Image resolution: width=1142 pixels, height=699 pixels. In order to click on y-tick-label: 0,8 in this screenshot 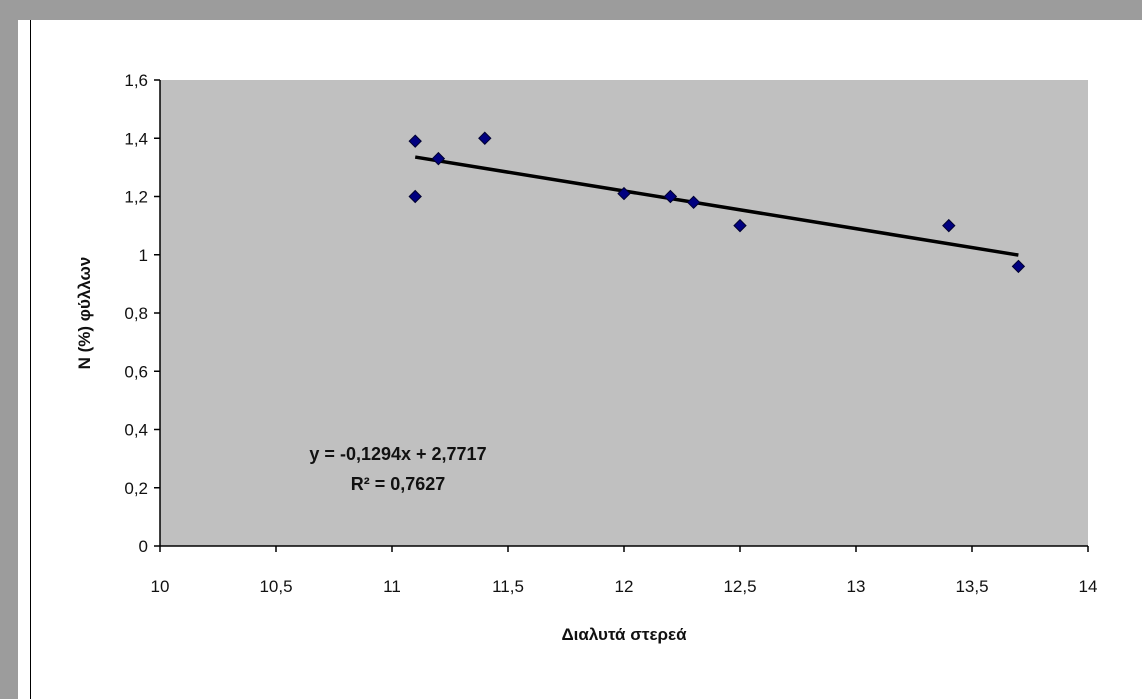, I will do `click(136, 313)`.